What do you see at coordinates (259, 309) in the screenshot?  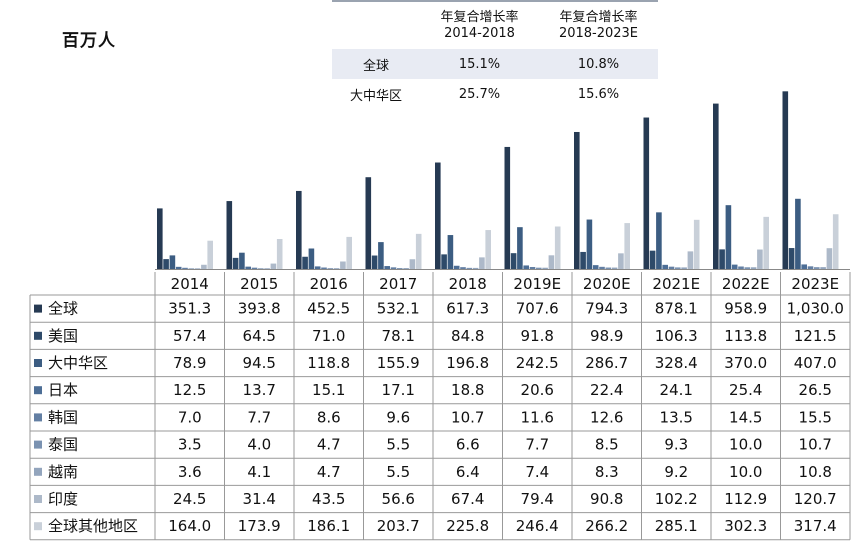 I see `data-label: 393.8` at bounding box center [259, 309].